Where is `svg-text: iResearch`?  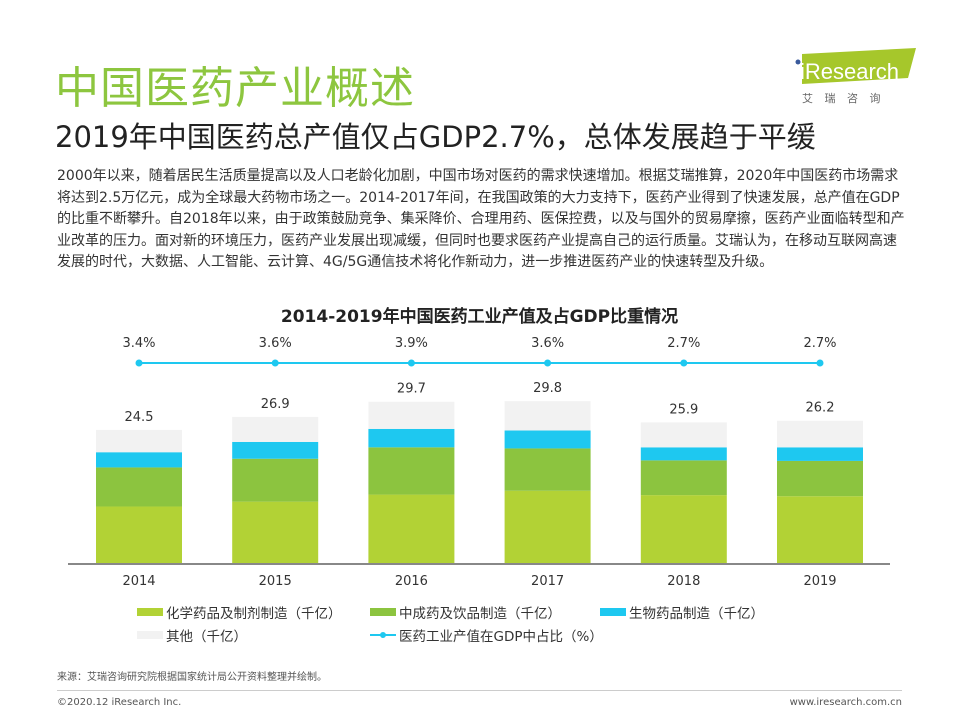 svg-text: iResearch is located at coordinates (849, 71).